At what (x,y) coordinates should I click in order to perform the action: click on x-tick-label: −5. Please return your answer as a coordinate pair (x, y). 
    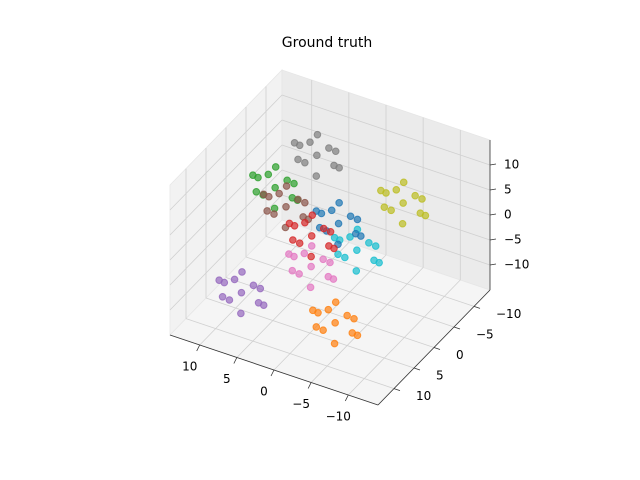
    Looking at the image, I should click on (301, 404).